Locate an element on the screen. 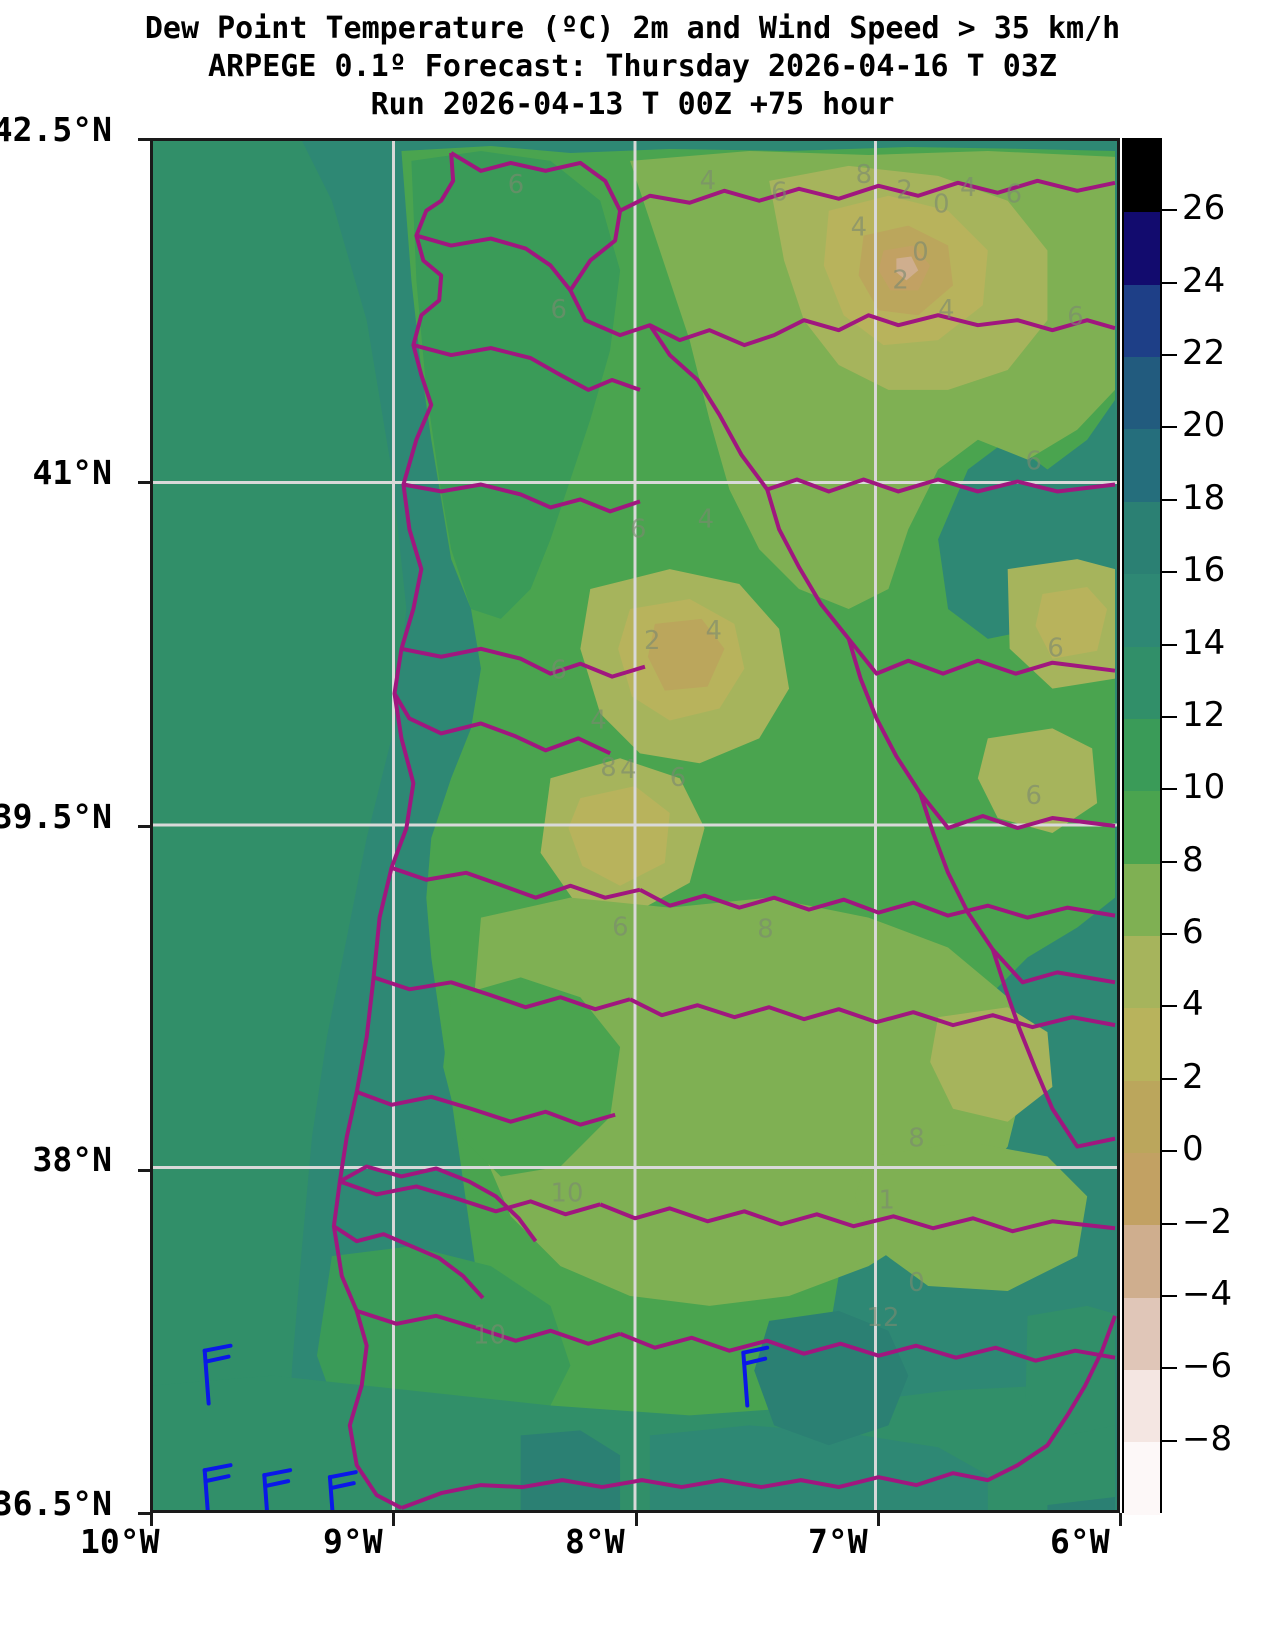 This screenshot has width=1265, height=1646. colorbar is located at coordinates (1142, 826).